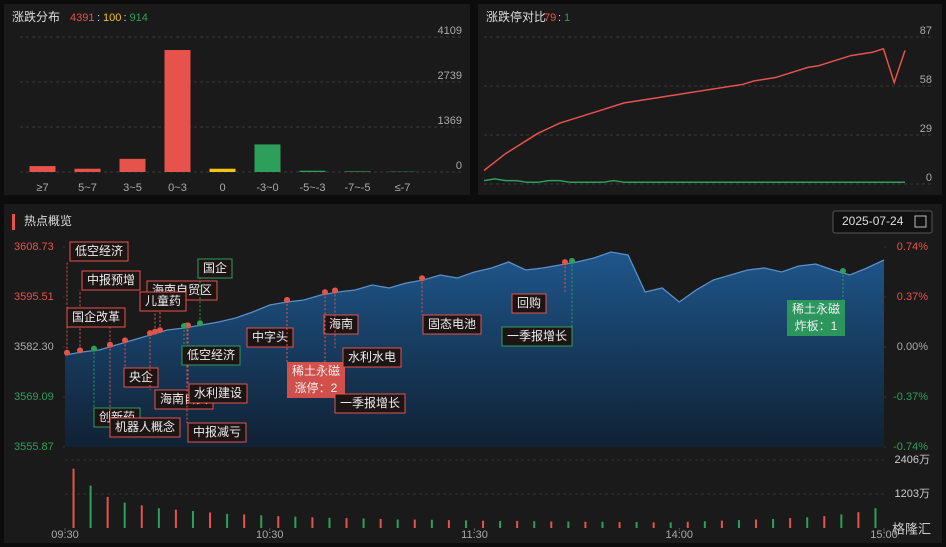 The width and height of the screenshot is (946, 547). I want to click on y-tick-label: 3595.51, so click(34, 297).